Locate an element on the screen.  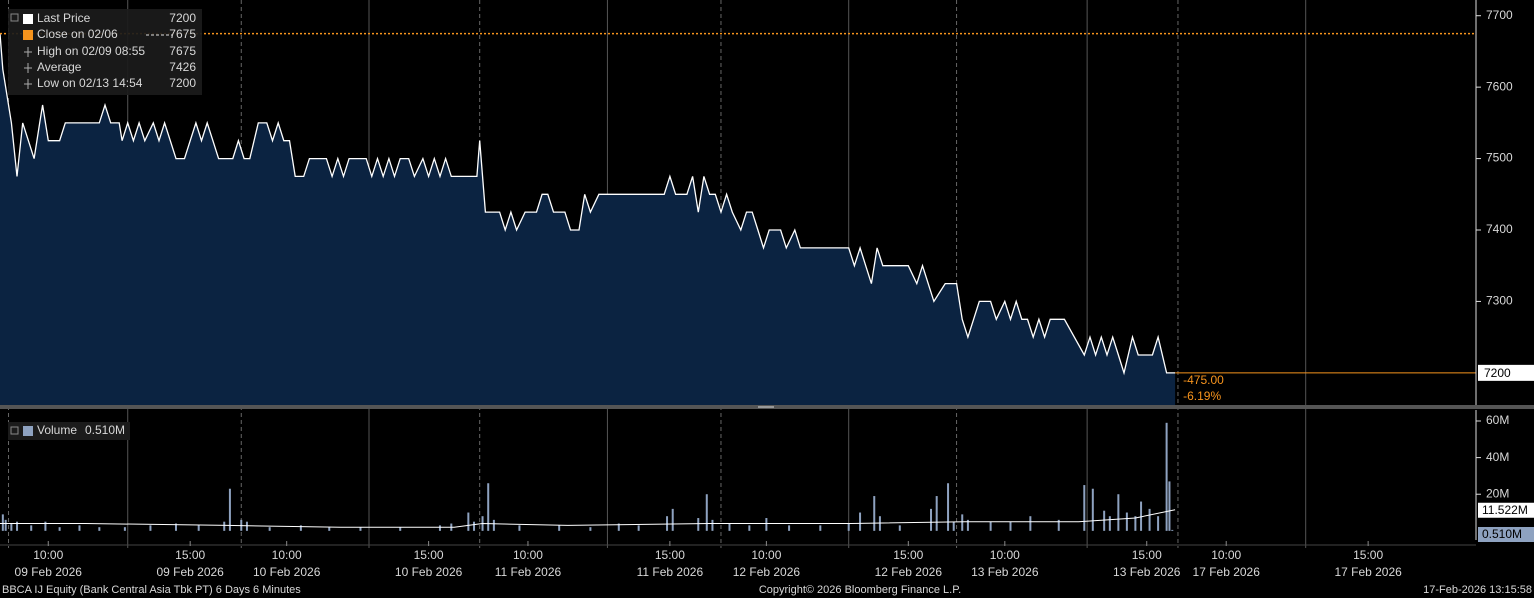
legend-label: Volume is located at coordinates (57, 430).